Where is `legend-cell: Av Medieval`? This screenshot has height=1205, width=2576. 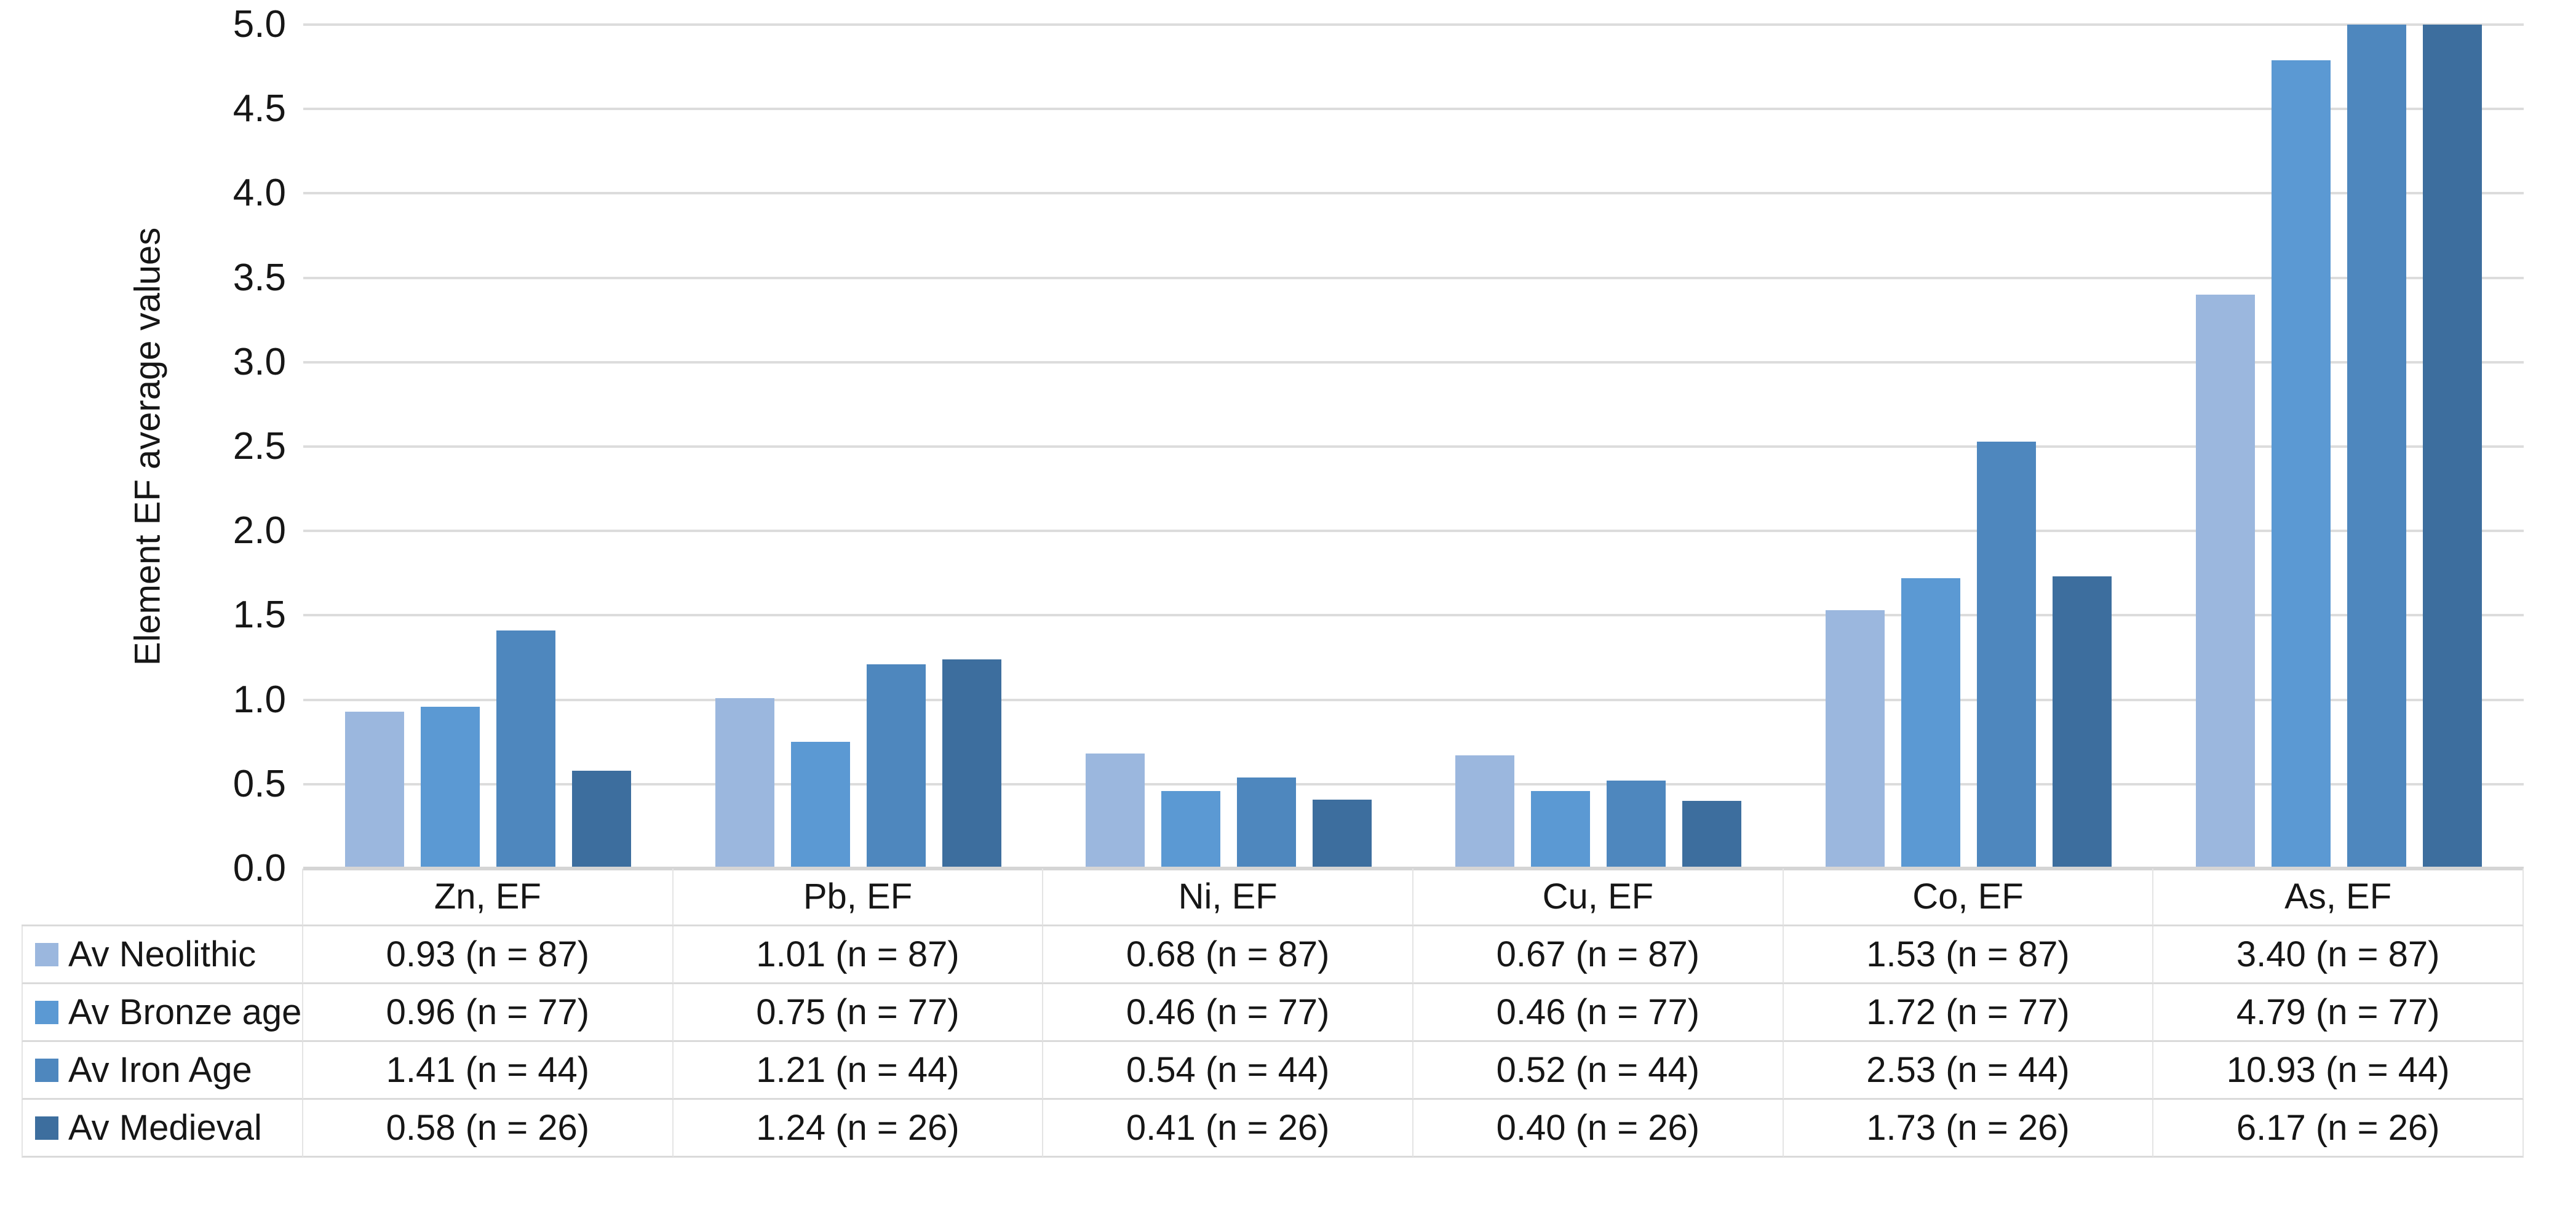 legend-cell: Av Medieval is located at coordinates (162, 1129).